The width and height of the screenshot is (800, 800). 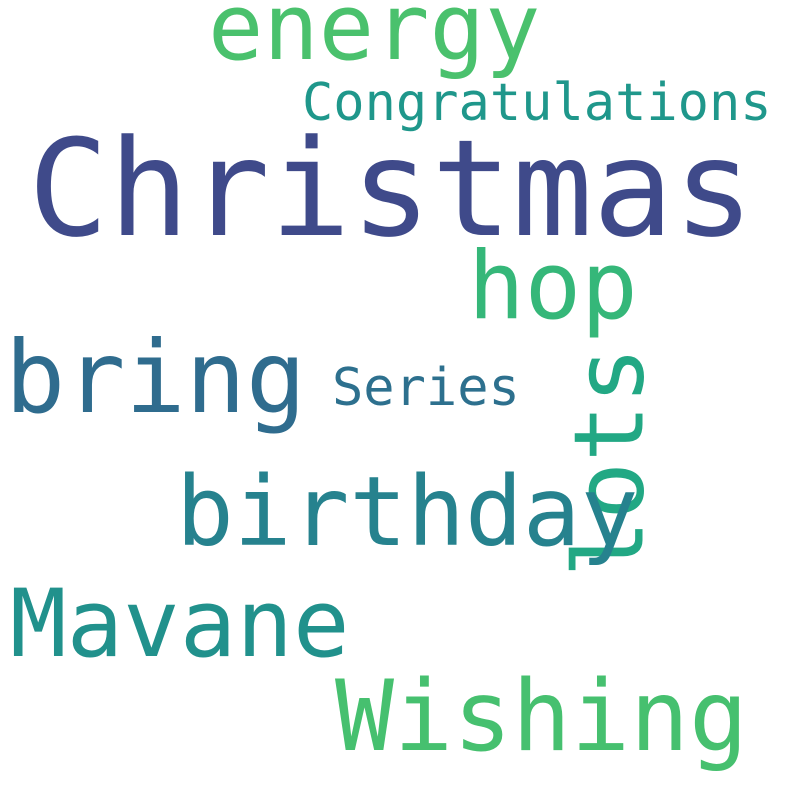 I want to click on word-bring: bring, so click(x=156, y=377).